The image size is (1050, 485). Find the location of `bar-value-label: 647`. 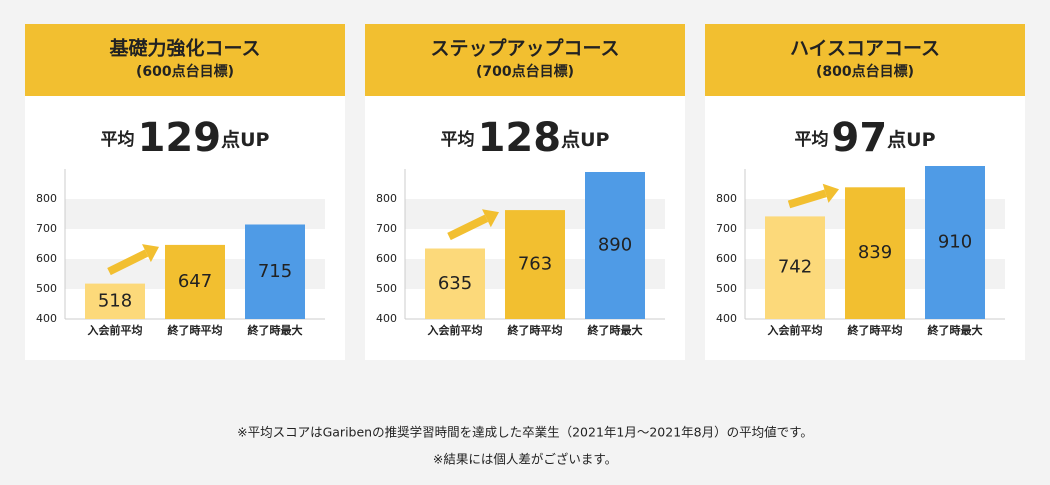

bar-value-label: 647 is located at coordinates (195, 281).